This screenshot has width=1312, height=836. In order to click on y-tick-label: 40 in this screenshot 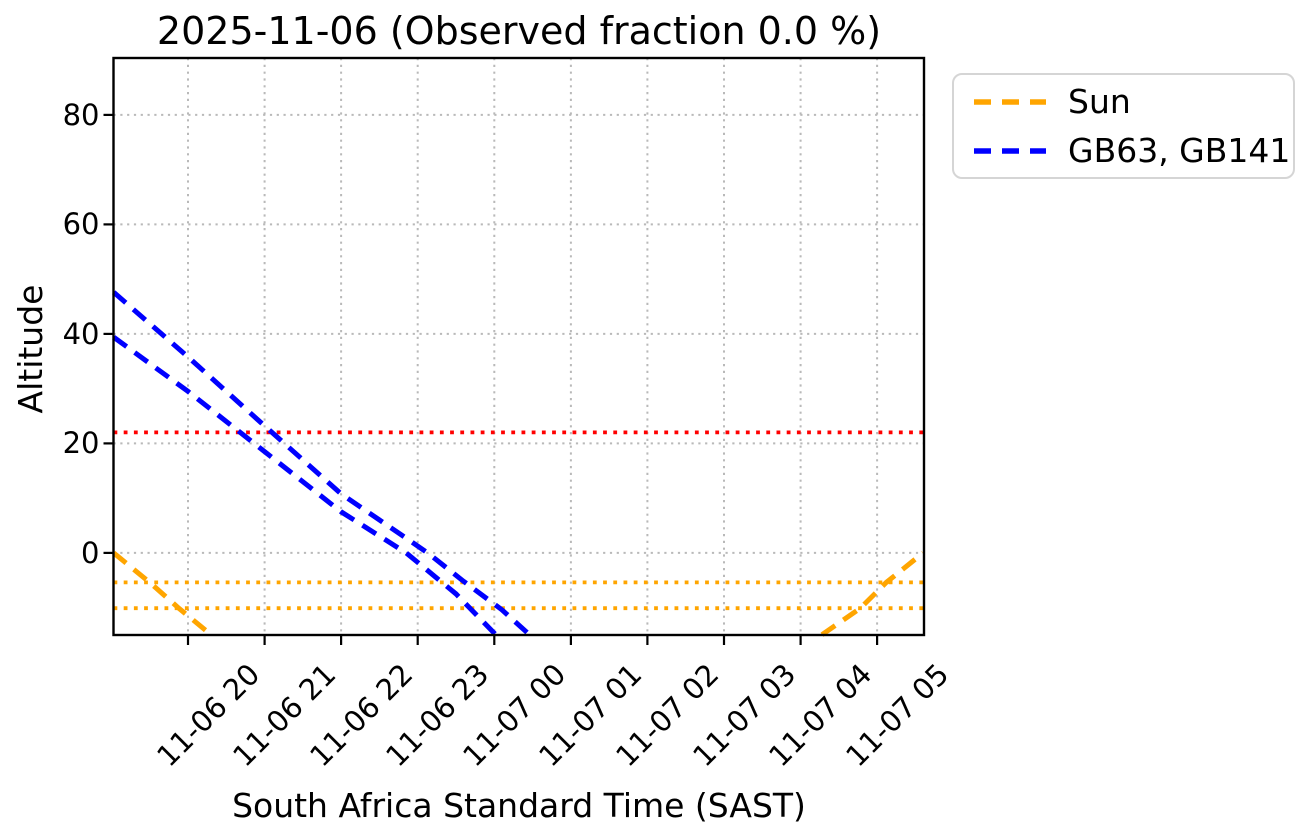, I will do `click(81, 333)`.